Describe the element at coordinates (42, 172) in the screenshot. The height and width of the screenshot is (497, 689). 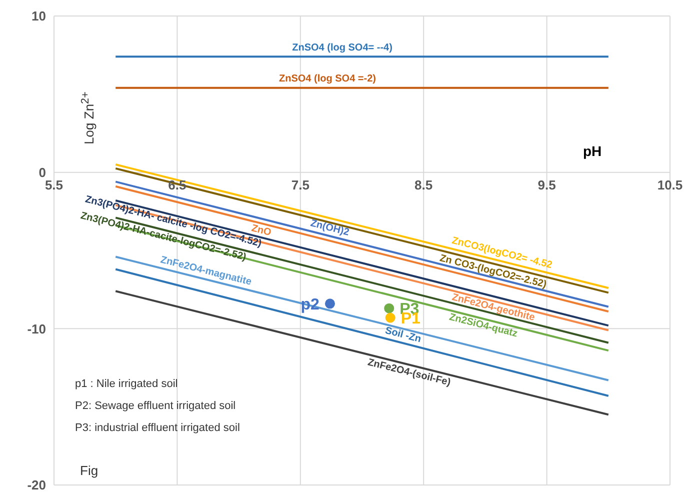
I see `y-tick-label: 0` at that location.